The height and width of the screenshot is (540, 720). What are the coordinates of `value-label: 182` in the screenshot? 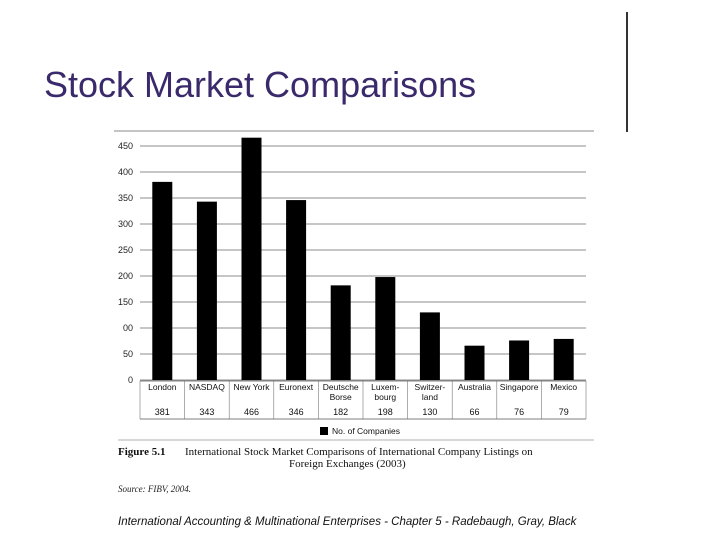 It's located at (340, 412).